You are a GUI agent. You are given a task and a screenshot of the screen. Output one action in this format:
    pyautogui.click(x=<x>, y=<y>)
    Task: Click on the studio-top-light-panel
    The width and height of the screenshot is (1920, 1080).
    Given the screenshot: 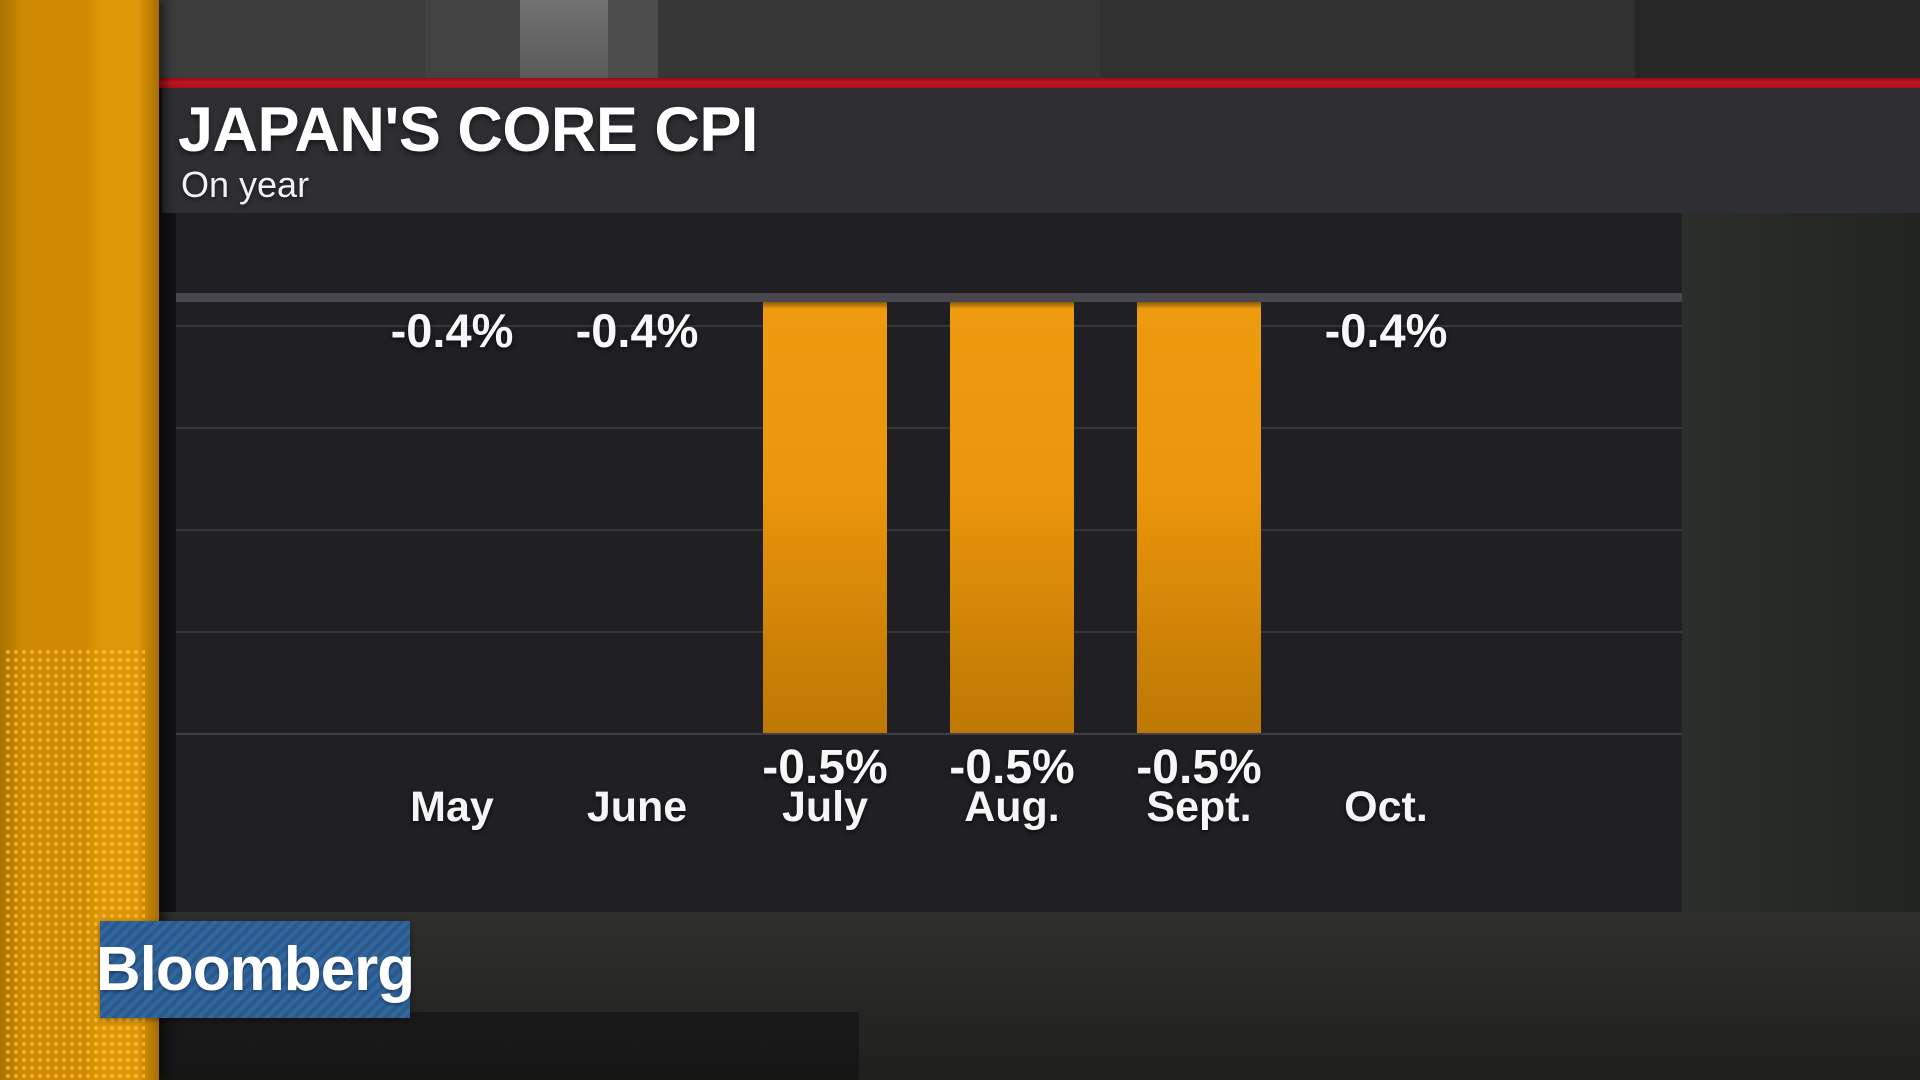 What is the action you would take?
    pyautogui.click(x=564, y=39)
    